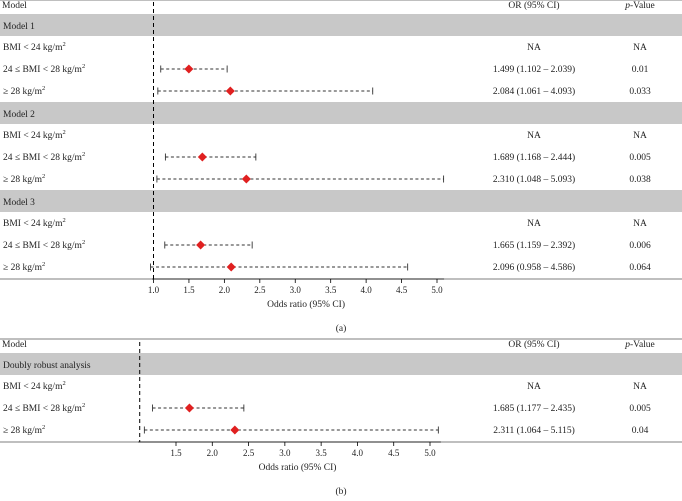 Image resolution: width=682 pixels, height=501 pixels. Describe the element at coordinates (640, 92) in the screenshot. I see `p-value-text: 0.033` at that location.